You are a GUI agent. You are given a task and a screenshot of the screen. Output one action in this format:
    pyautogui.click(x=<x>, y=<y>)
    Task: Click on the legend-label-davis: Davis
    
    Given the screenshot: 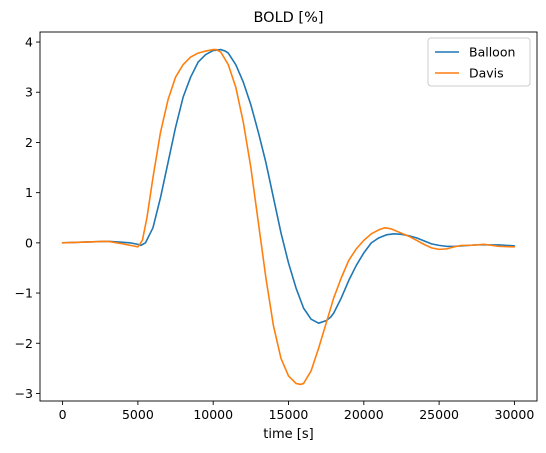 What is the action you would take?
    pyautogui.click(x=486, y=73)
    